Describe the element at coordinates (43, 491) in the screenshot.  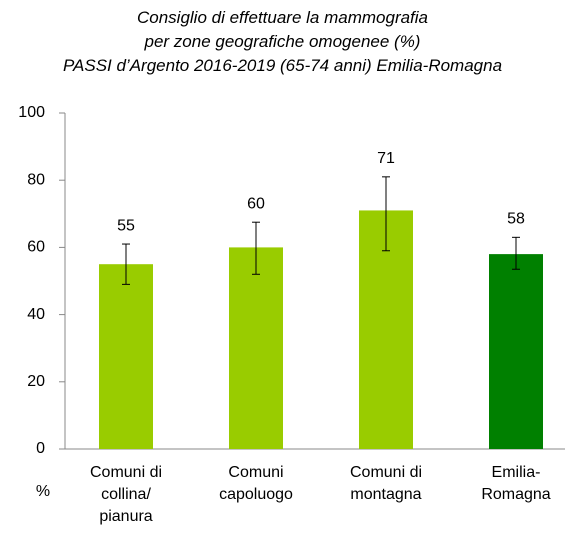
I see `y-axis-label: %` at that location.